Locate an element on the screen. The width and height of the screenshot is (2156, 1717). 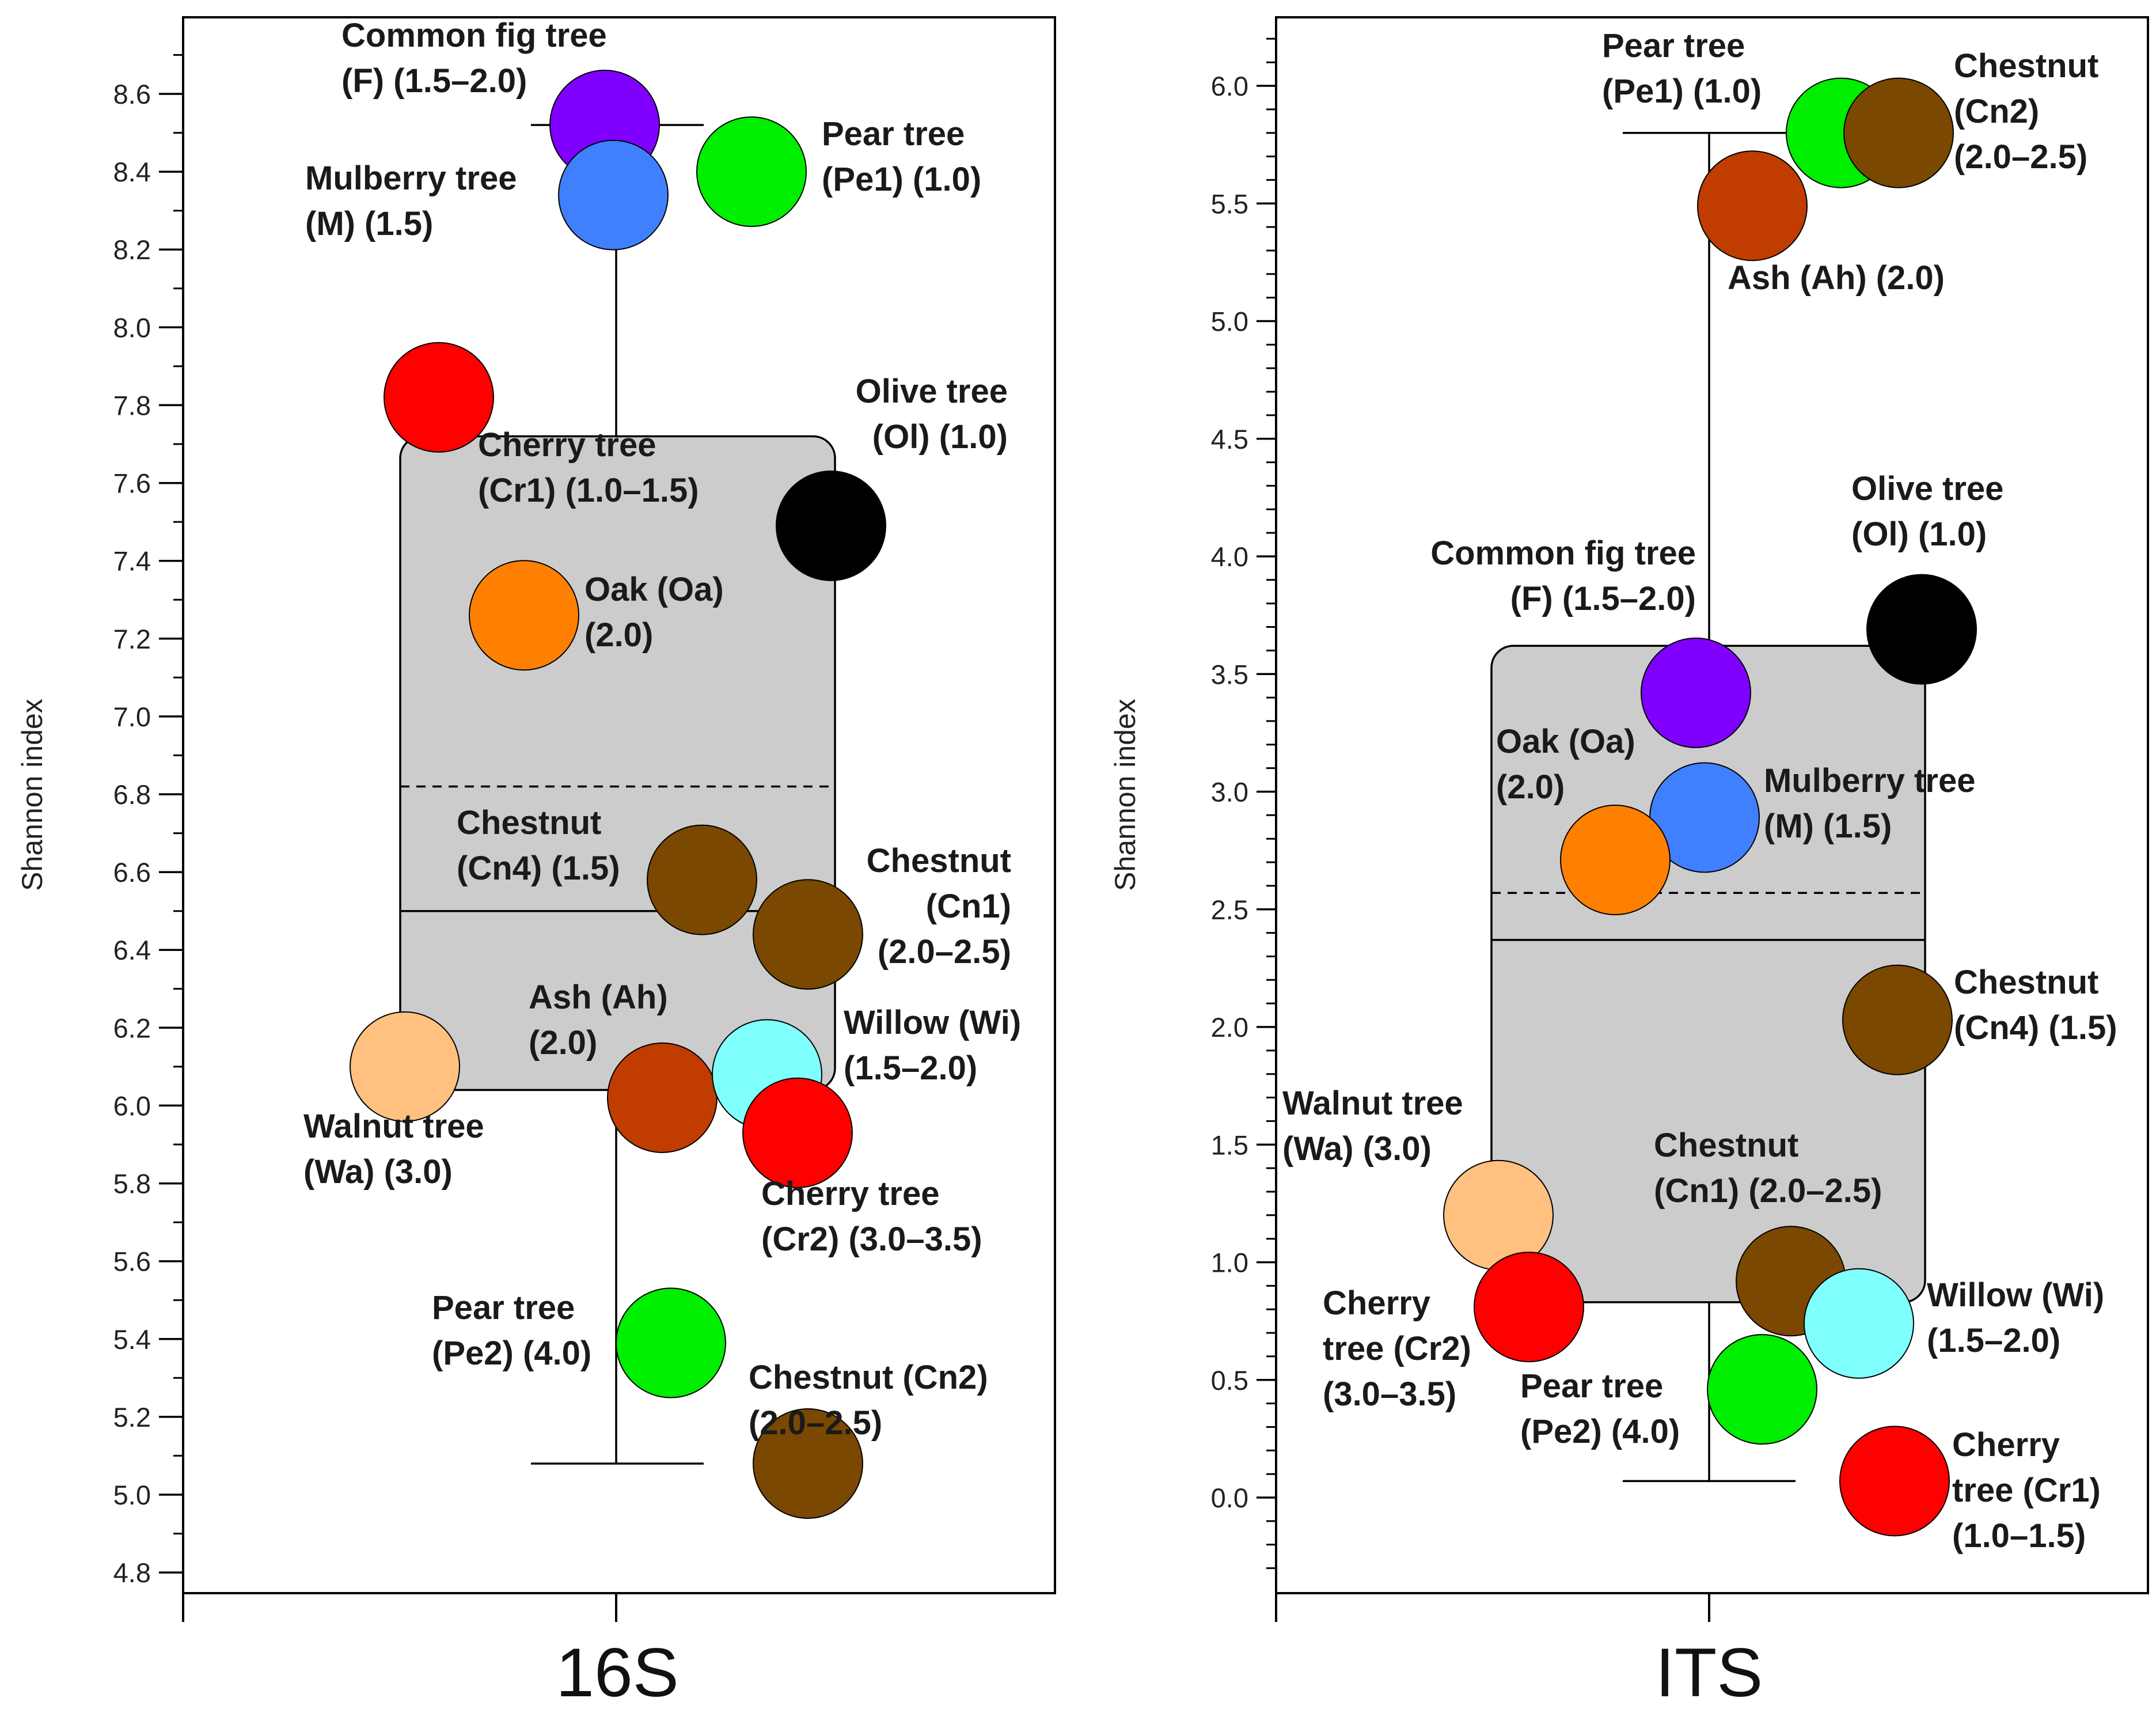
point-label-line: (Cr2) (3.0–3.5) is located at coordinates (871, 1239).